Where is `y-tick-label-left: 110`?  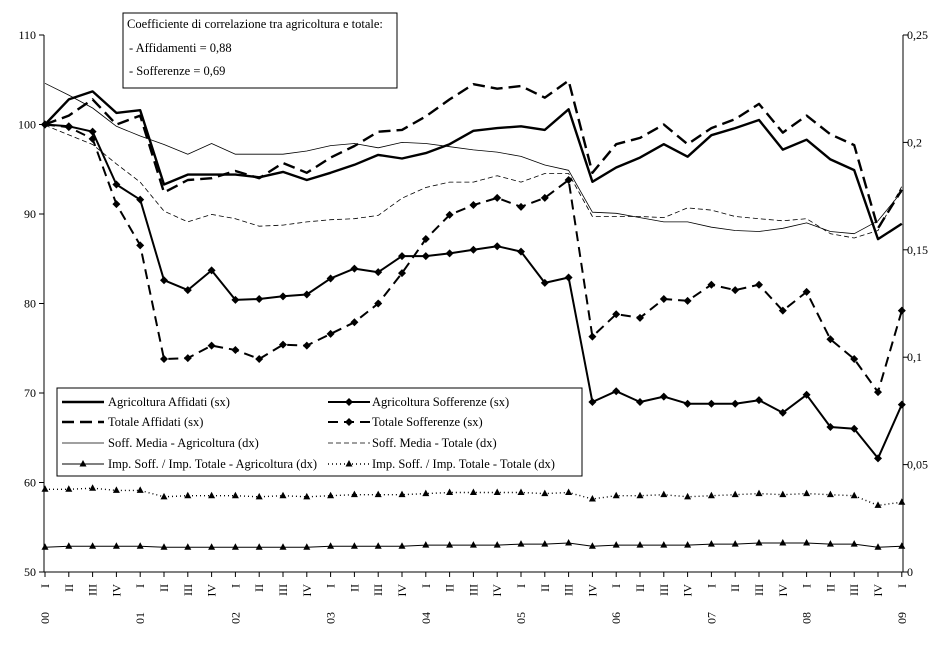 y-tick-label-left: 110 is located at coordinates (27, 35).